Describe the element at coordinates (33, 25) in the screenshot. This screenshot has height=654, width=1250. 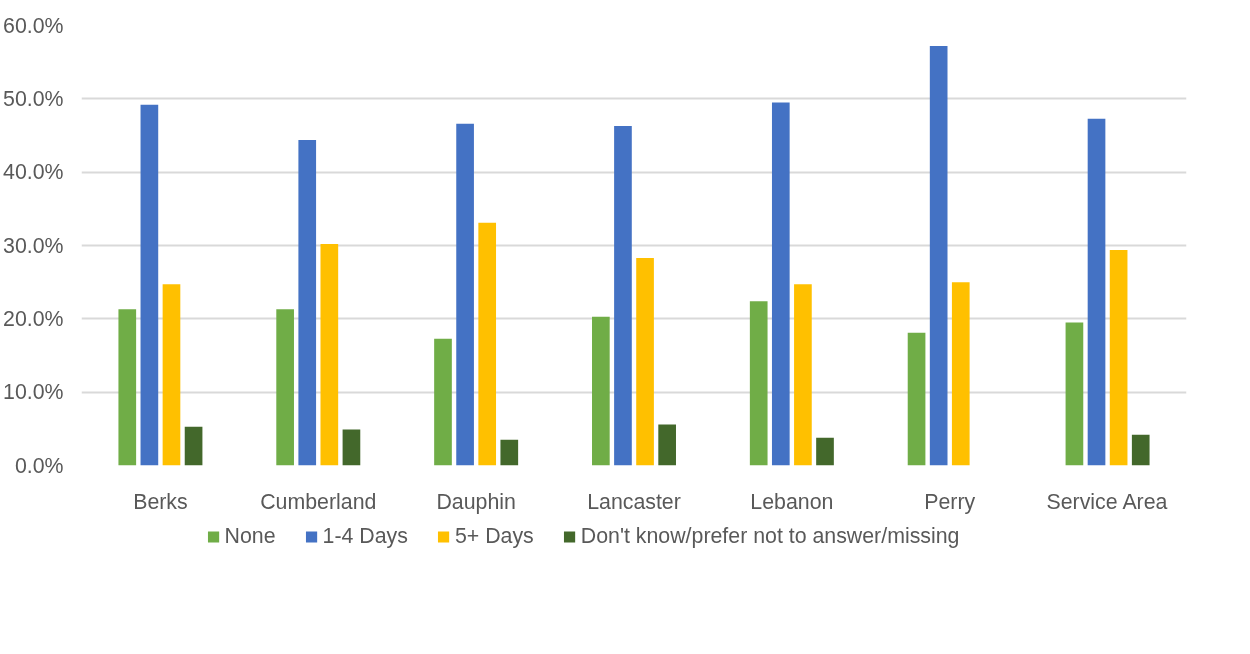
I see `y-tick-label: 60.0%` at that location.